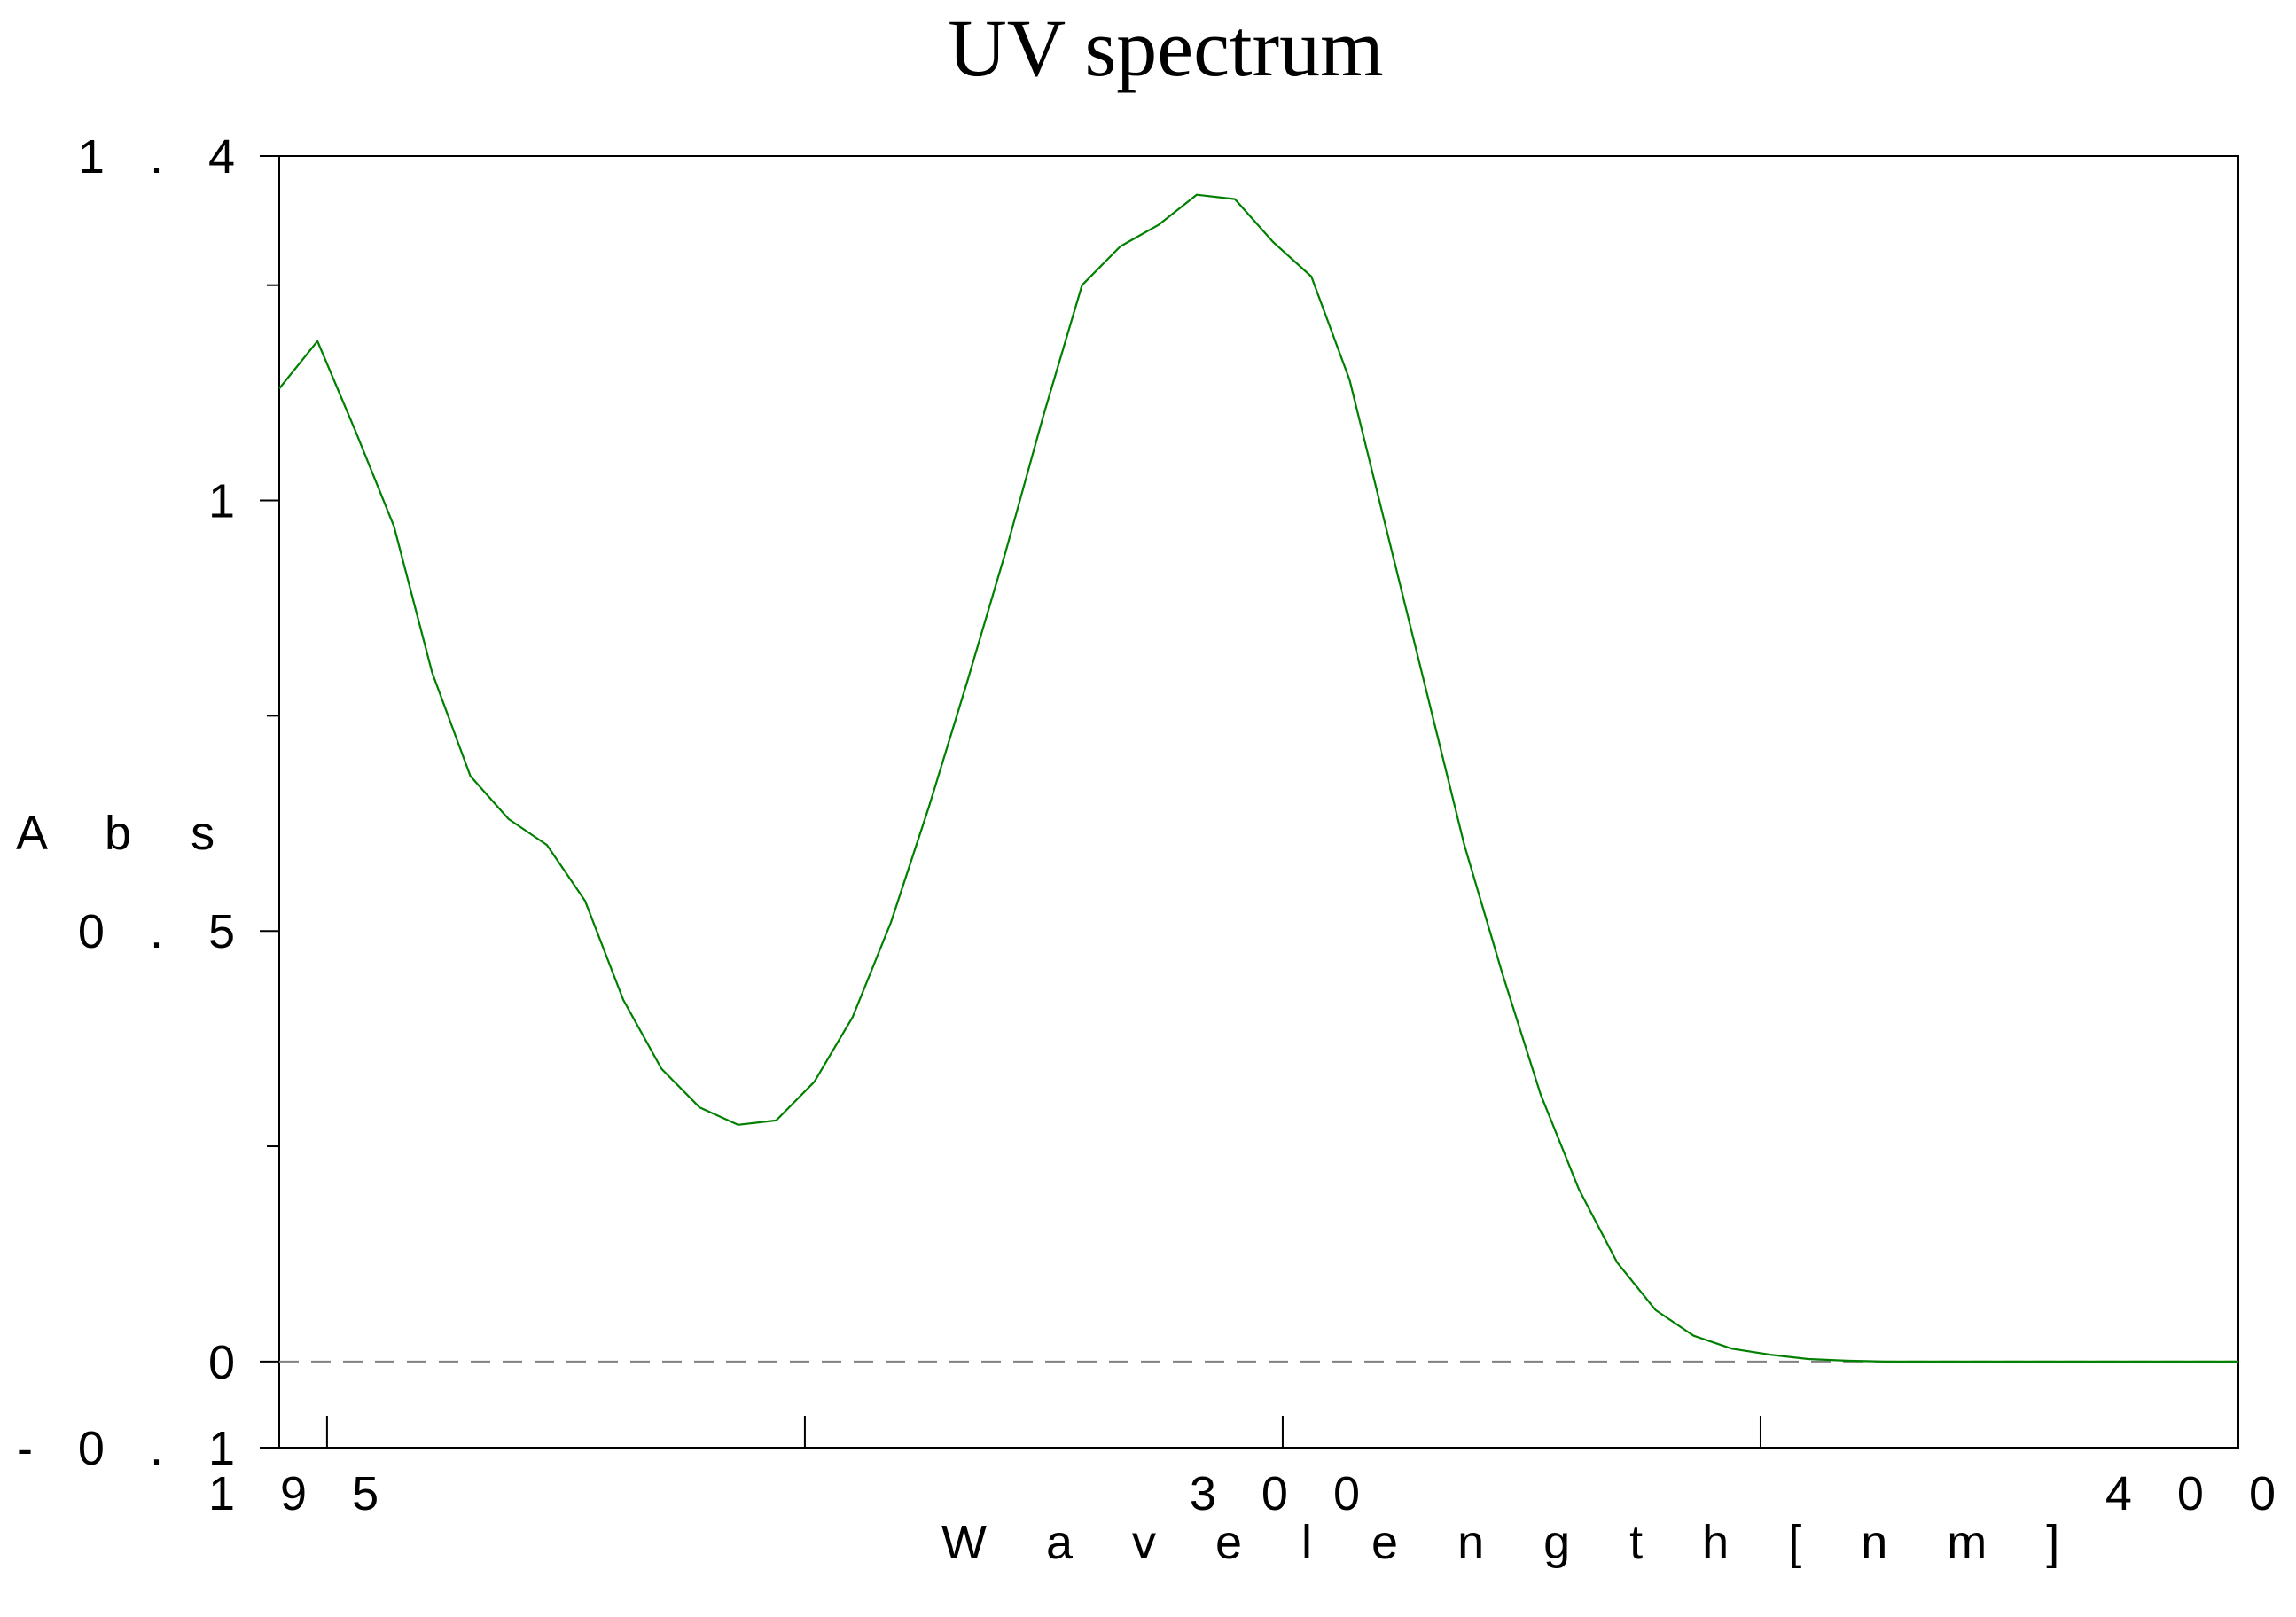 This screenshot has height=1617, width=2296. What do you see at coordinates (164, 931) in the screenshot?
I see `y-tick-label: 0 . 5` at bounding box center [164, 931].